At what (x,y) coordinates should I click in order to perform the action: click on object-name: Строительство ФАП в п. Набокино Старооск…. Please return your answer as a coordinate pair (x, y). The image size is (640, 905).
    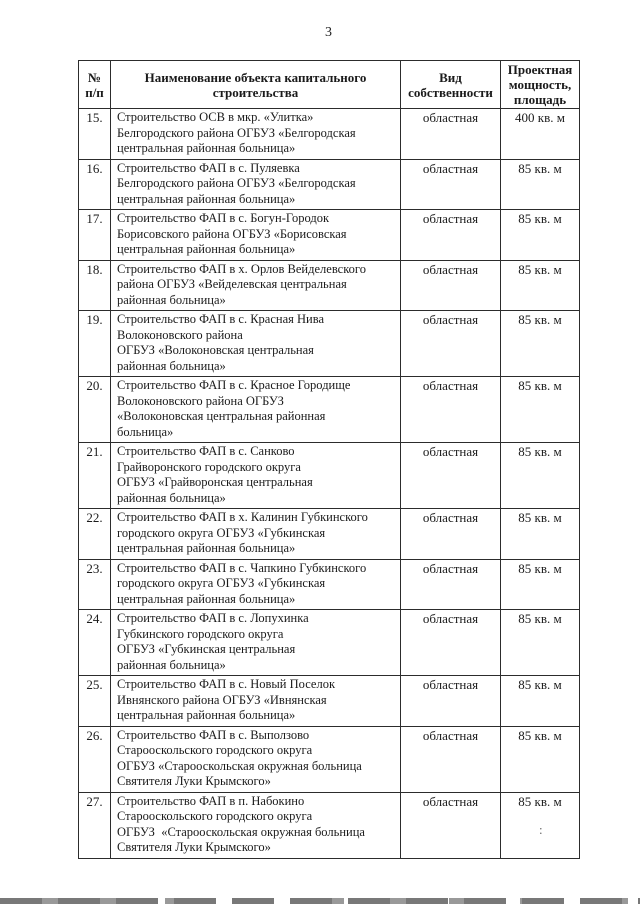
    Looking at the image, I should click on (255, 825).